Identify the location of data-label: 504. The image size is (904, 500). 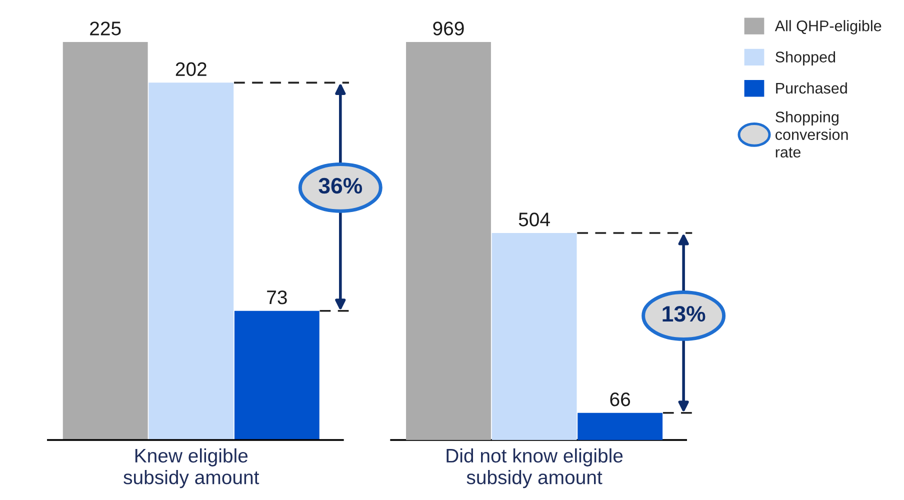
(534, 219).